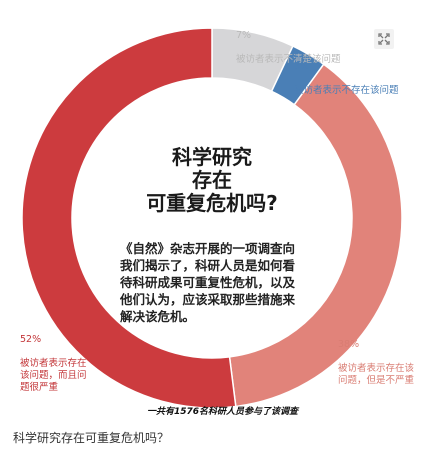 This screenshot has height=449, width=425. Describe the element at coordinates (288, 42) in the screenshot. I see `slice-label-unsure: 7% 被访者表示不清楚该问题` at that location.